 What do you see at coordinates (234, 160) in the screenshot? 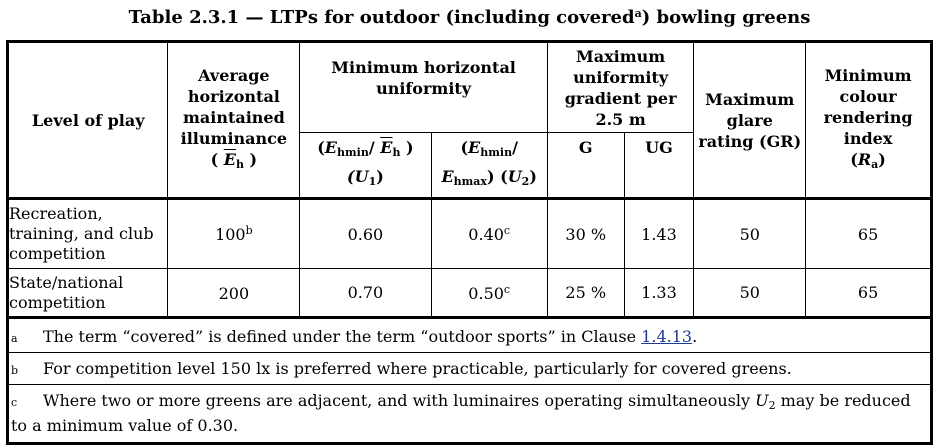
I see `avg-symbol: ( Eh )` at bounding box center [234, 160].